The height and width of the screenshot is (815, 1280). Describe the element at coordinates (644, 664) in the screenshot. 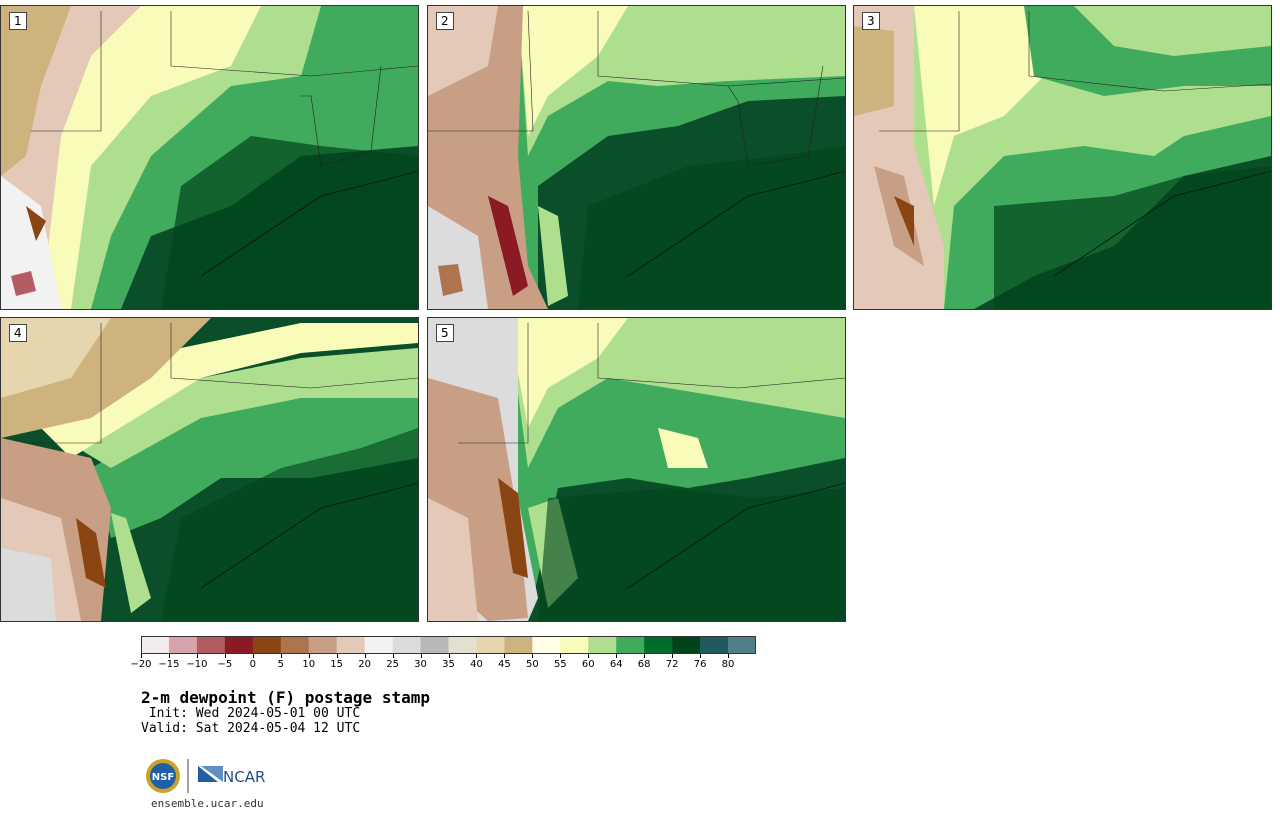

I see `colorbar-tick-label: 68` at that location.